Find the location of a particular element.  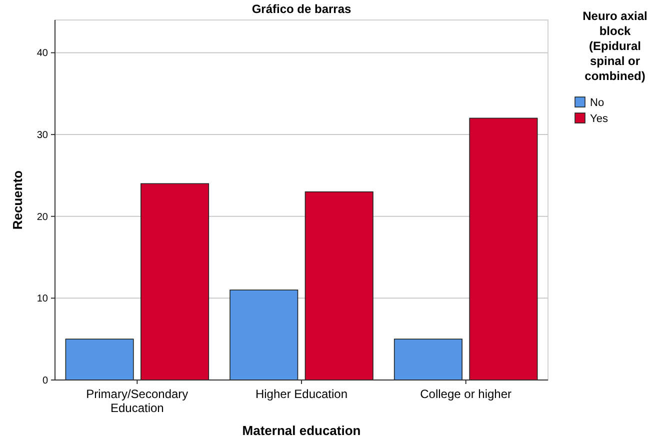

x-tick-label: Higher Education is located at coordinates (301, 394).